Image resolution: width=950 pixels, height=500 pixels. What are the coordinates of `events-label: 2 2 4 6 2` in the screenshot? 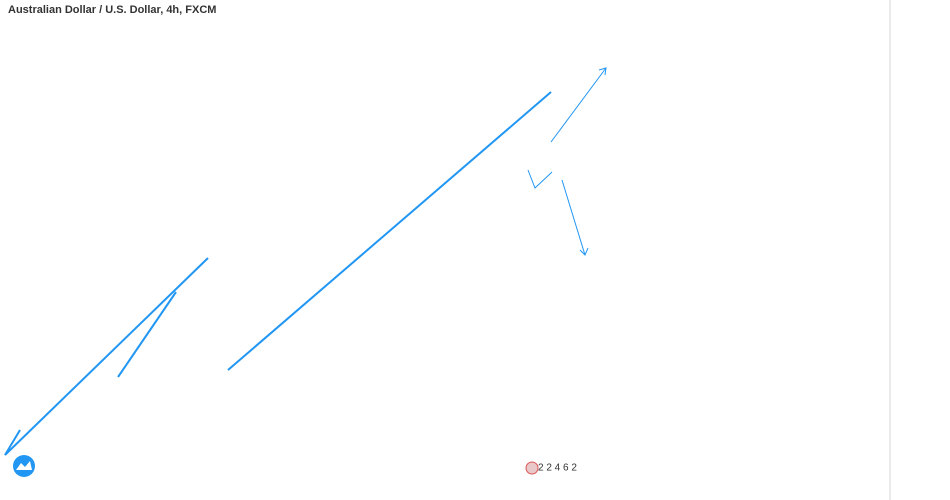 It's located at (557, 468).